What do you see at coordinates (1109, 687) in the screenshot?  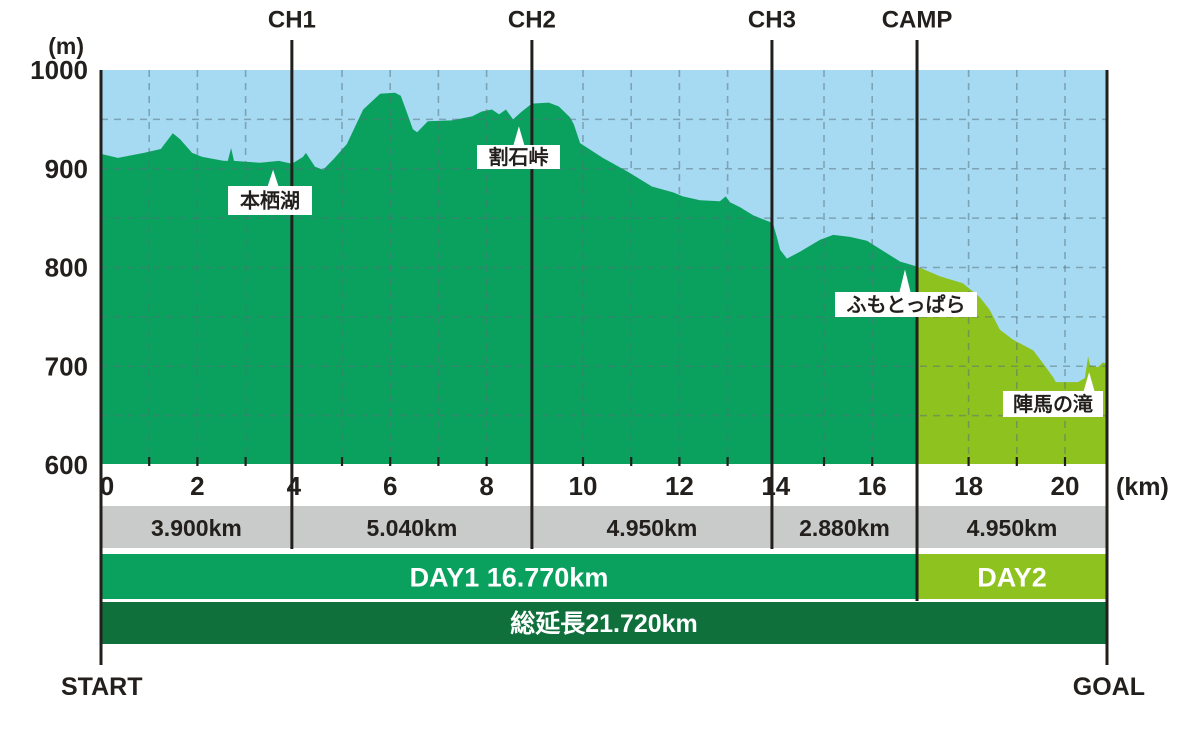 I see `goal-label: GOAL` at bounding box center [1109, 687].